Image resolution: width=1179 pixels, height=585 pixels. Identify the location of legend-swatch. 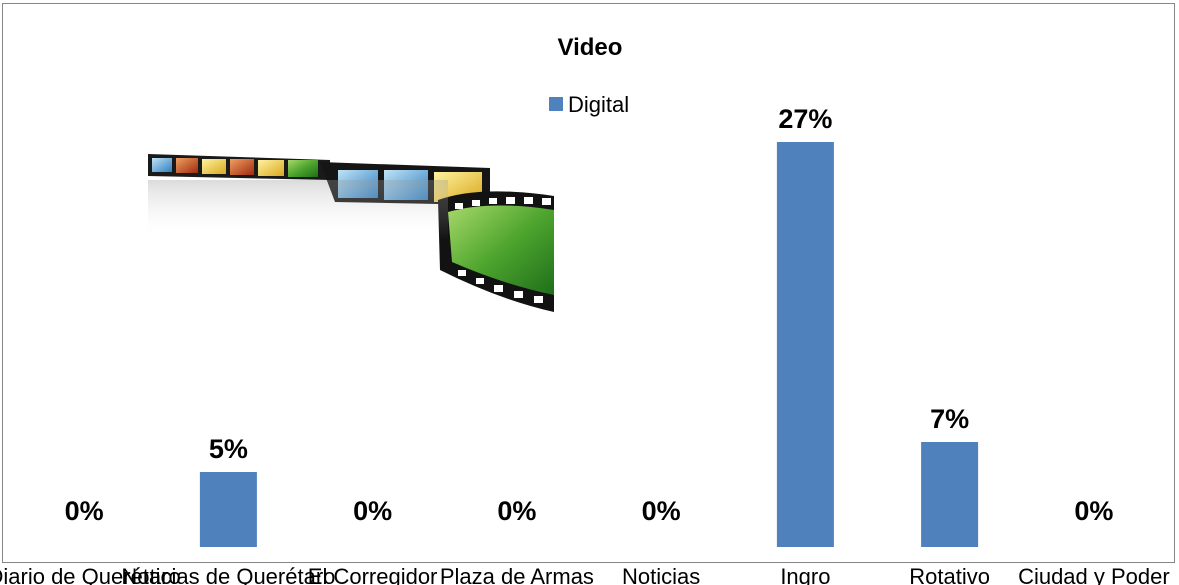
(556, 104).